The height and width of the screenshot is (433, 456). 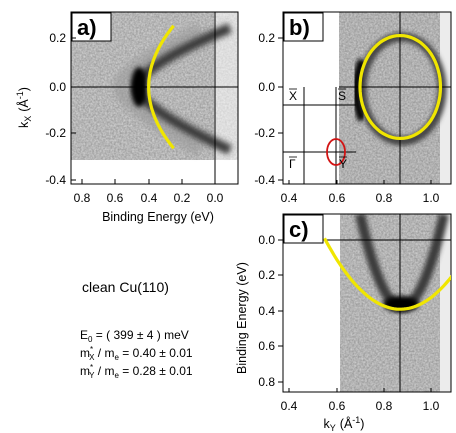 What do you see at coordinates (319, 135) in the screenshot?
I see `brillouin-zone-inset: X S Γ Y` at bounding box center [319, 135].